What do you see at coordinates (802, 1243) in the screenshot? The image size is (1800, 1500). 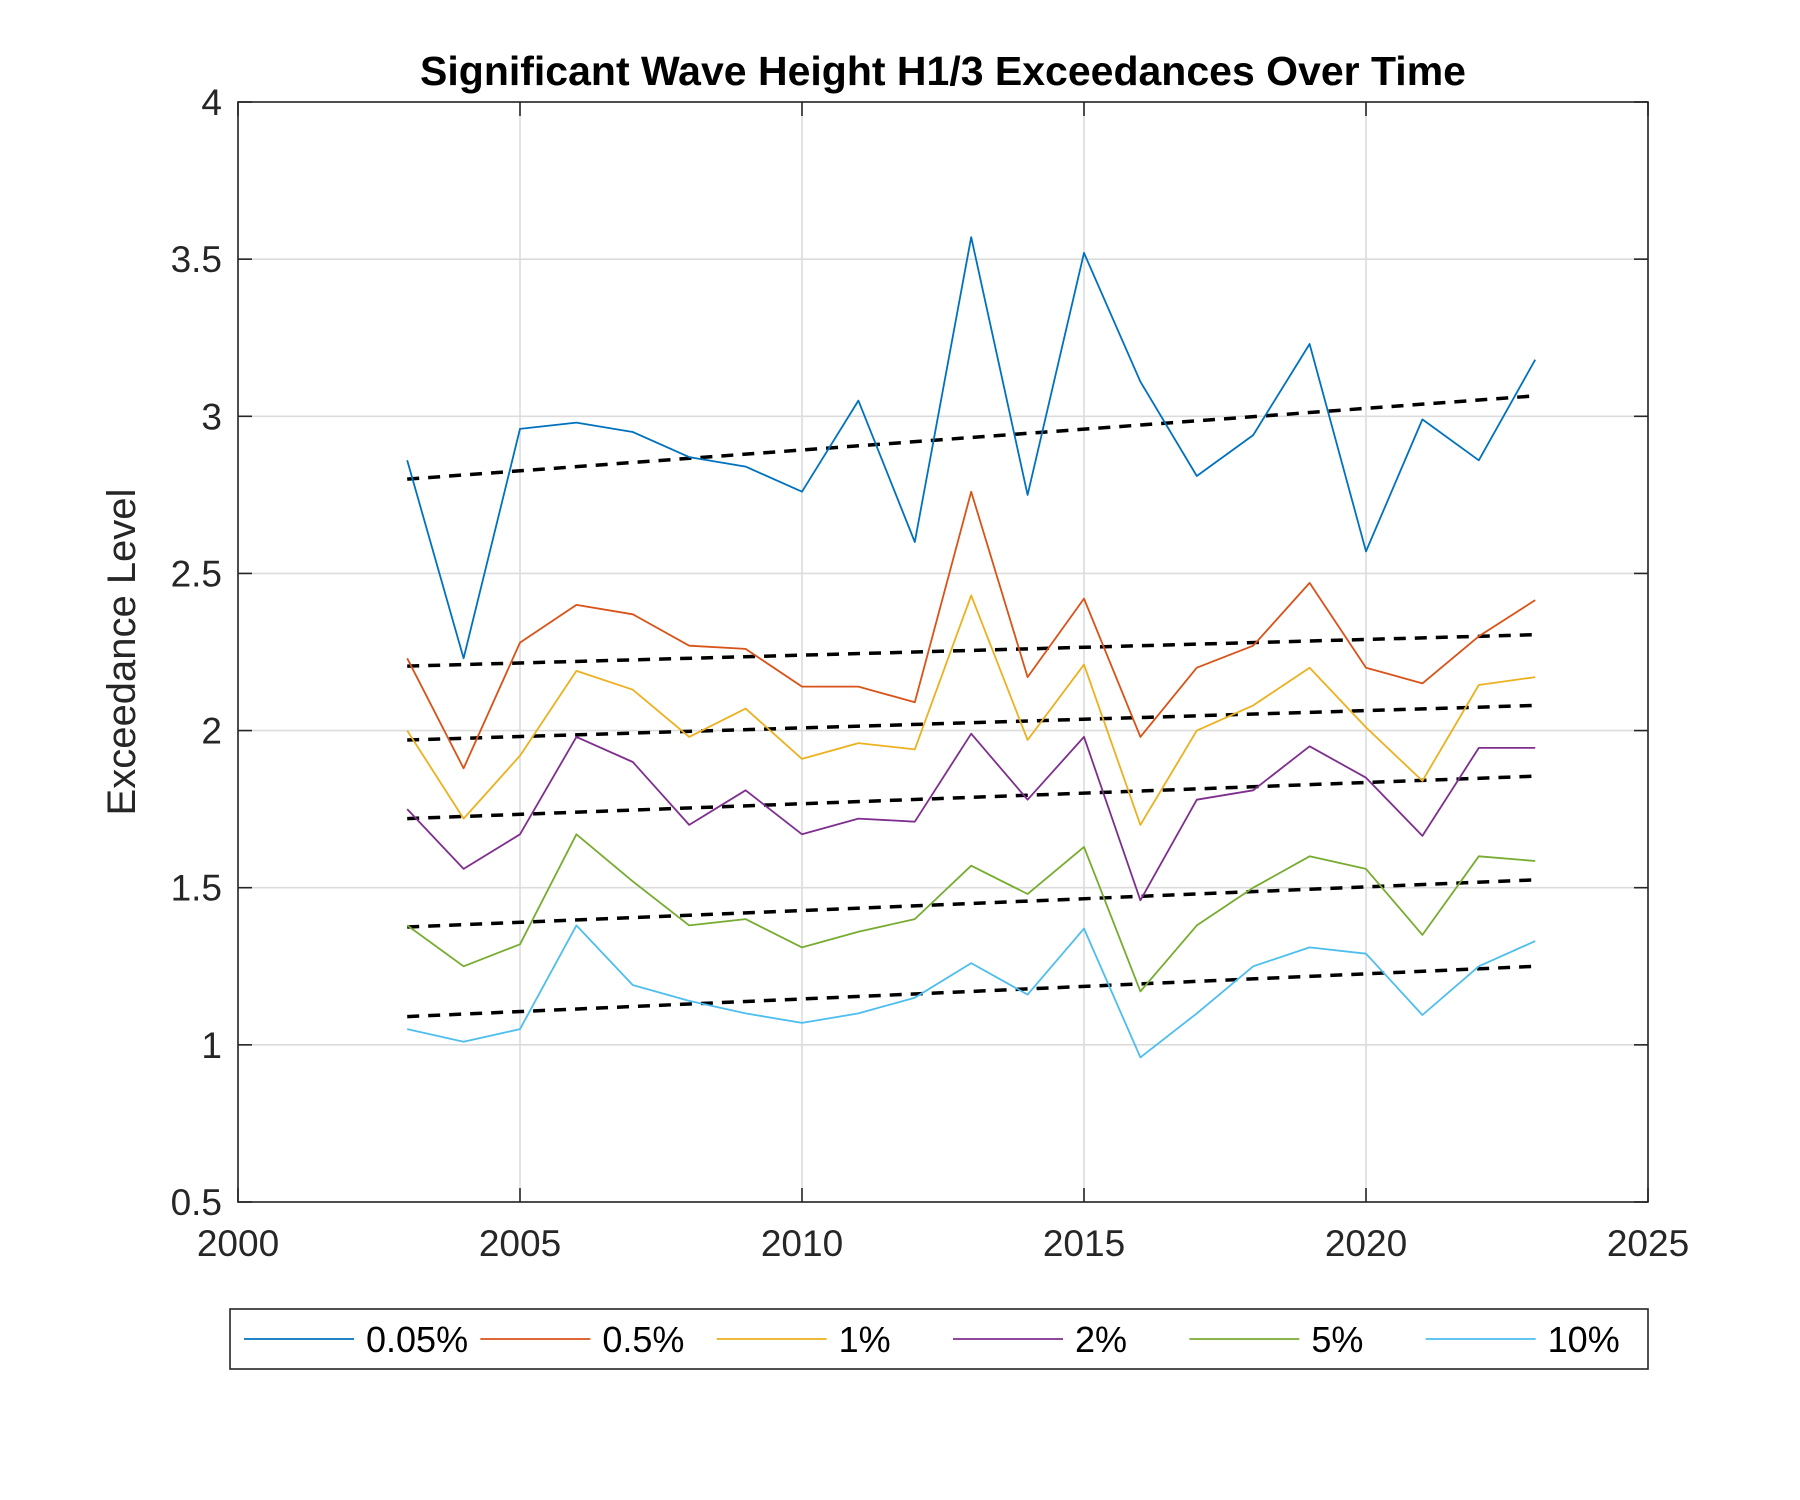 I see `x-tick-label: 2010` at bounding box center [802, 1243].